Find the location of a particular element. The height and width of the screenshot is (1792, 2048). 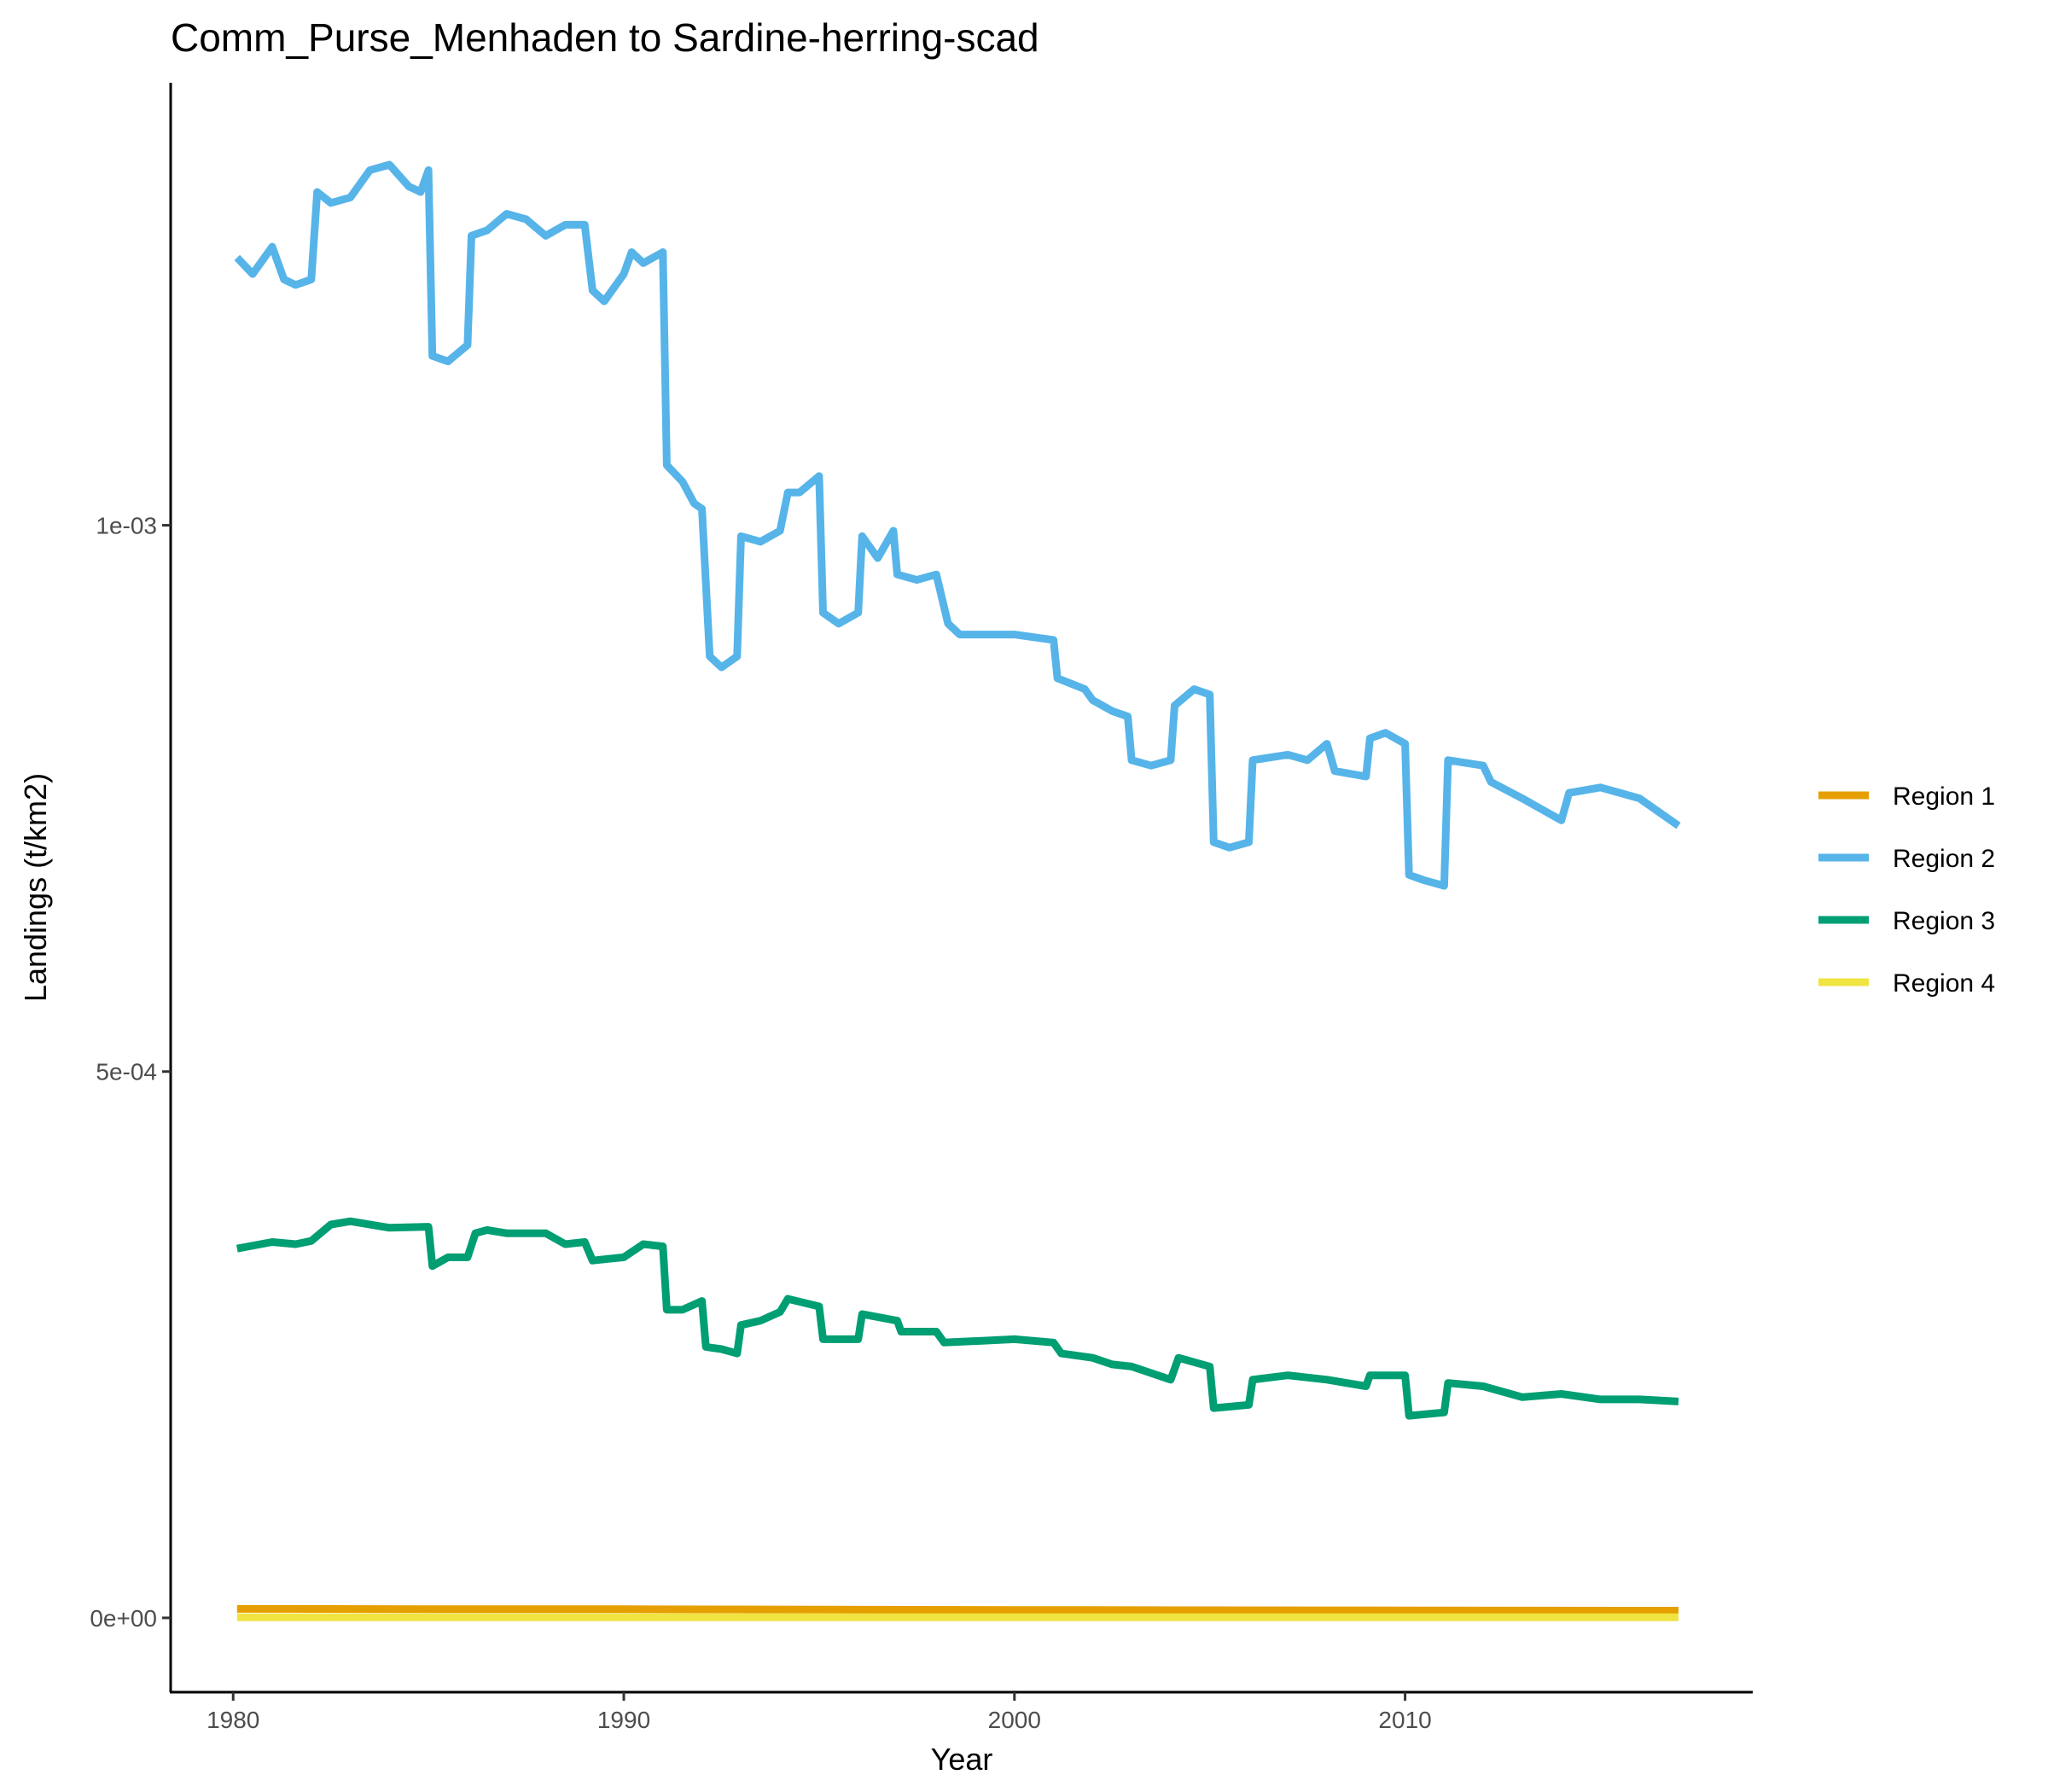

legend: Region 1 Region 2 Region 3 Region 4 is located at coordinates (1907, 891).